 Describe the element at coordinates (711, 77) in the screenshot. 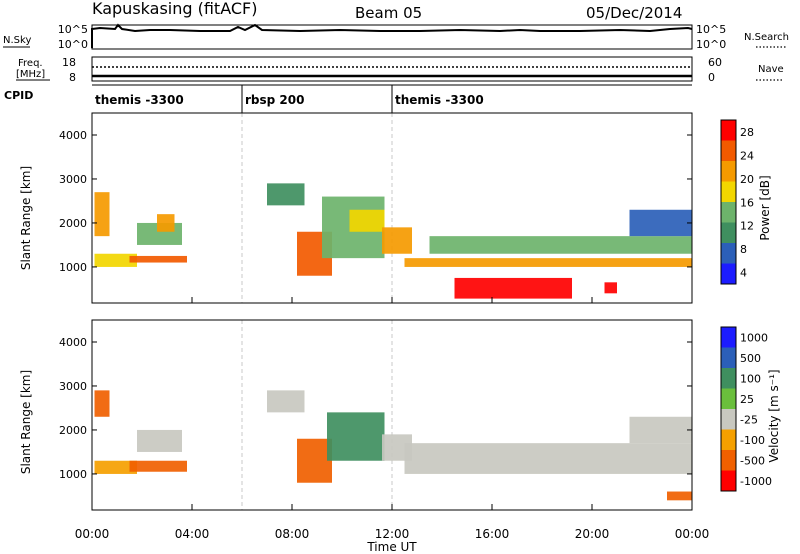

I see `nave-tick-bottom: 0` at that location.